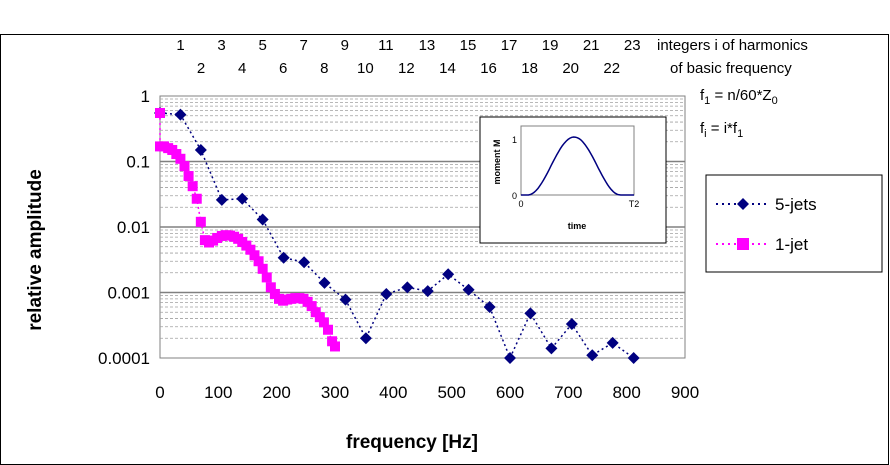 The width and height of the screenshot is (890, 465). What do you see at coordinates (743, 204) in the screenshot?
I see `legend-marker-5-jets` at bounding box center [743, 204].